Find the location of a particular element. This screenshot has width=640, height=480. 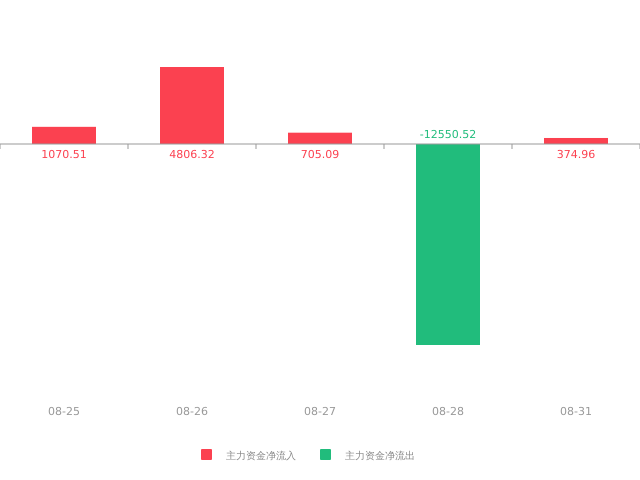

data-label: 374.96 is located at coordinates (576, 154).